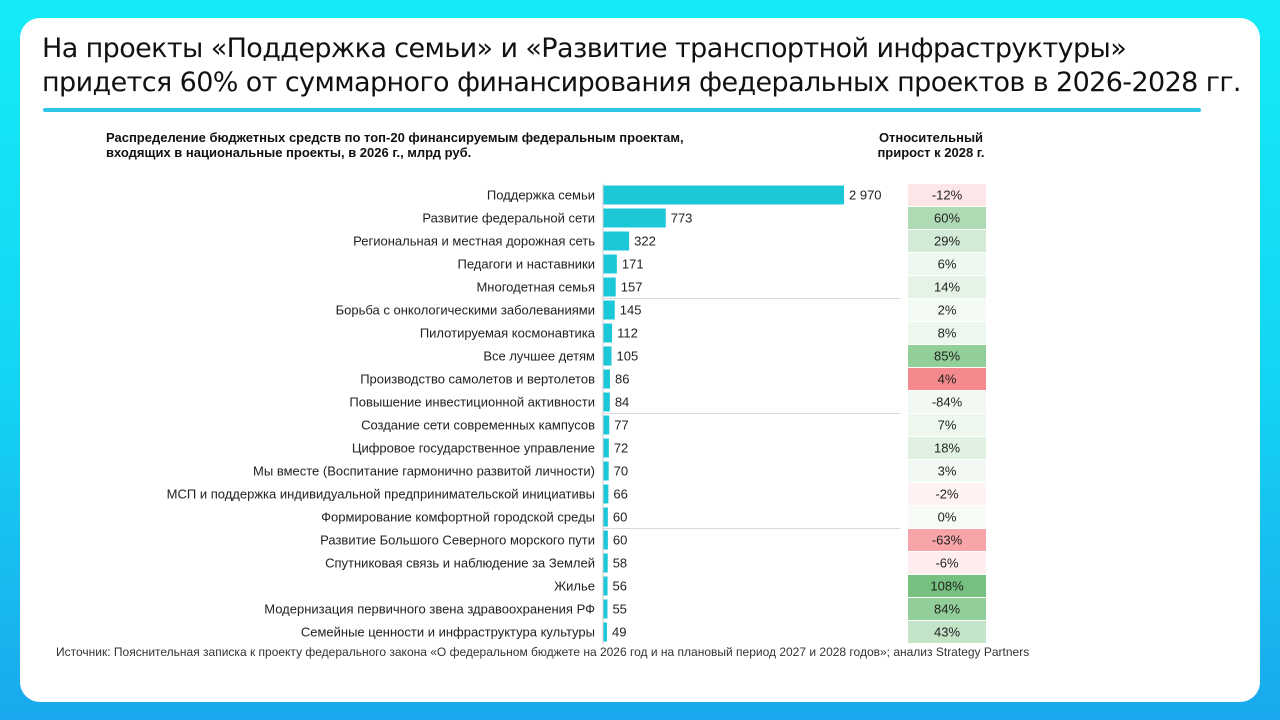 This screenshot has width=1280, height=720. What do you see at coordinates (465, 310) in the screenshot?
I see `category-label: Борьба с онкологическими заболеваниями` at bounding box center [465, 310].